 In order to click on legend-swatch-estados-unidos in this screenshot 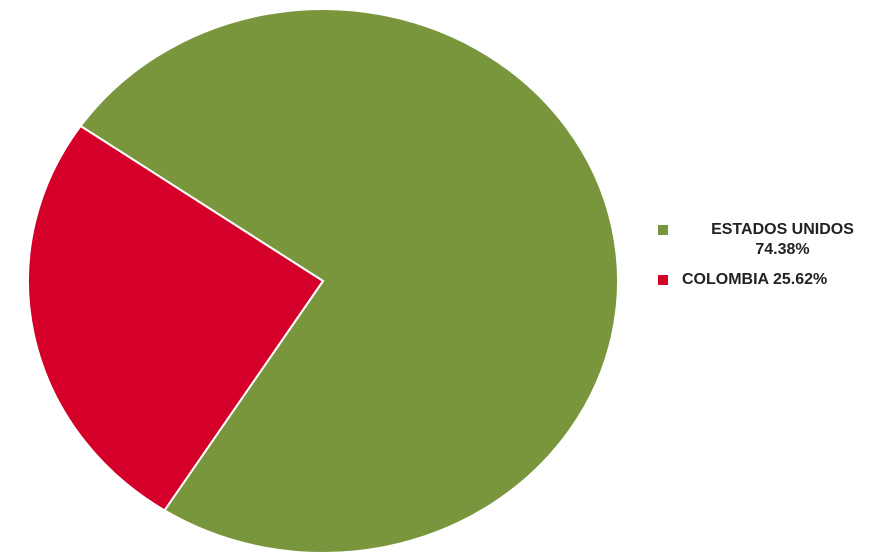, I will do `click(663, 230)`.